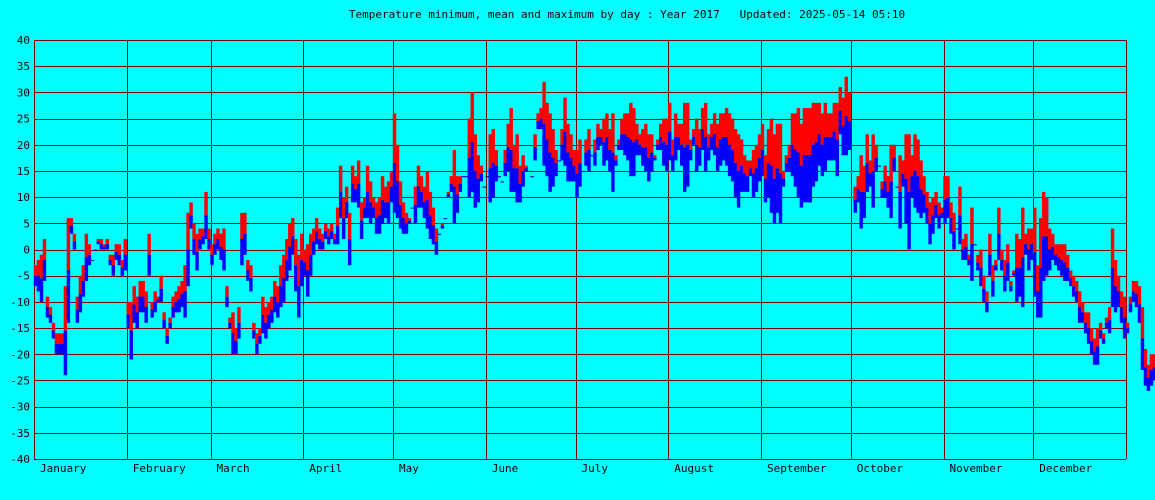 The image size is (1155, 500). Describe the element at coordinates (797, 468) in the screenshot. I see `month-label: September` at that location.